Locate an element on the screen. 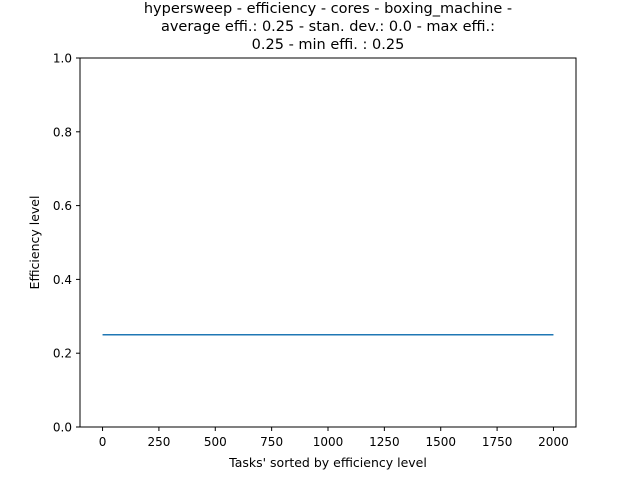  y-tick-label: 0.6 is located at coordinates (62, 206).